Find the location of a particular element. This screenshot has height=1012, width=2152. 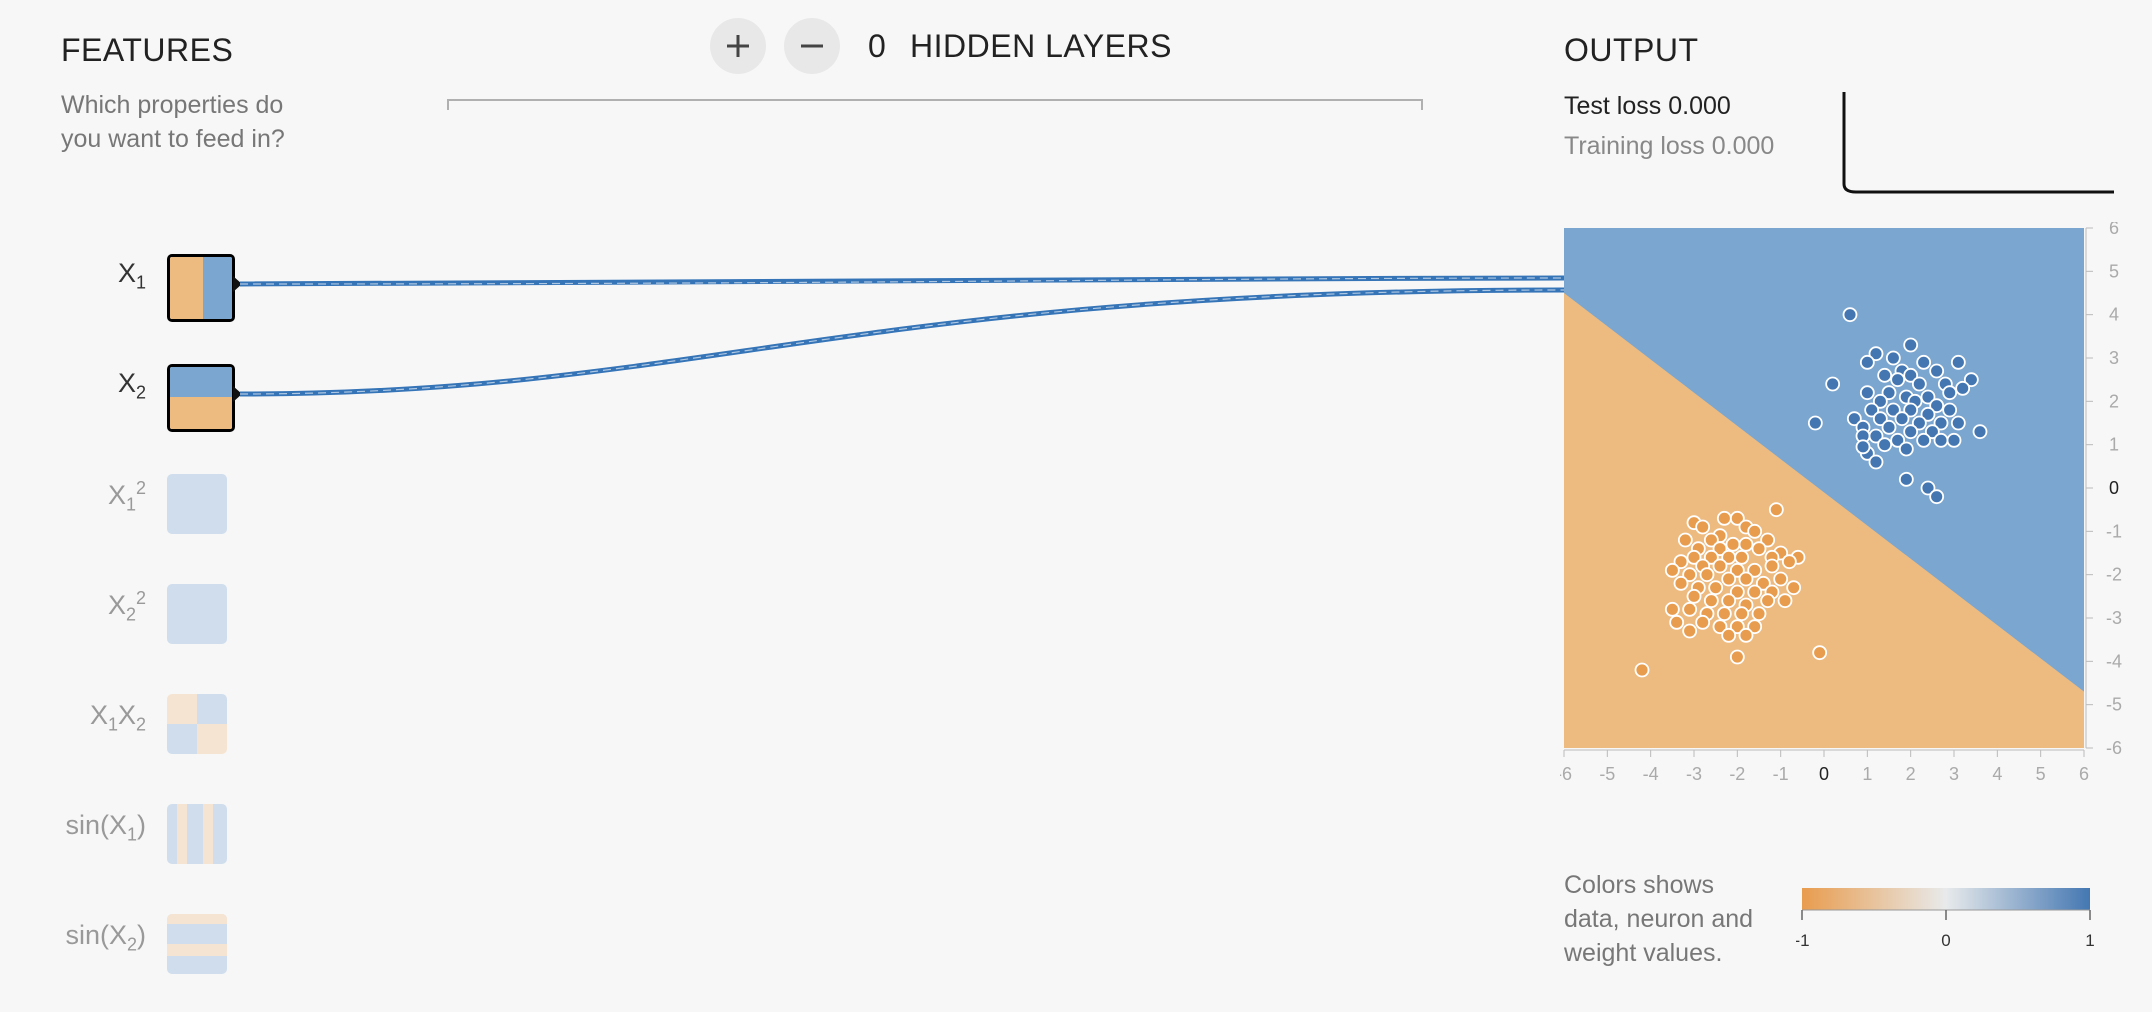

minus-icon is located at coordinates (812, 46).